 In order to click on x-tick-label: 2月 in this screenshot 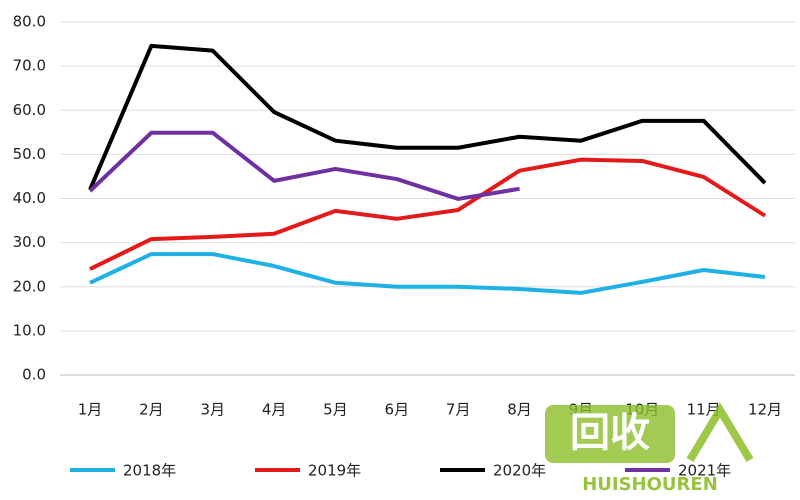, I will do `click(151, 410)`.